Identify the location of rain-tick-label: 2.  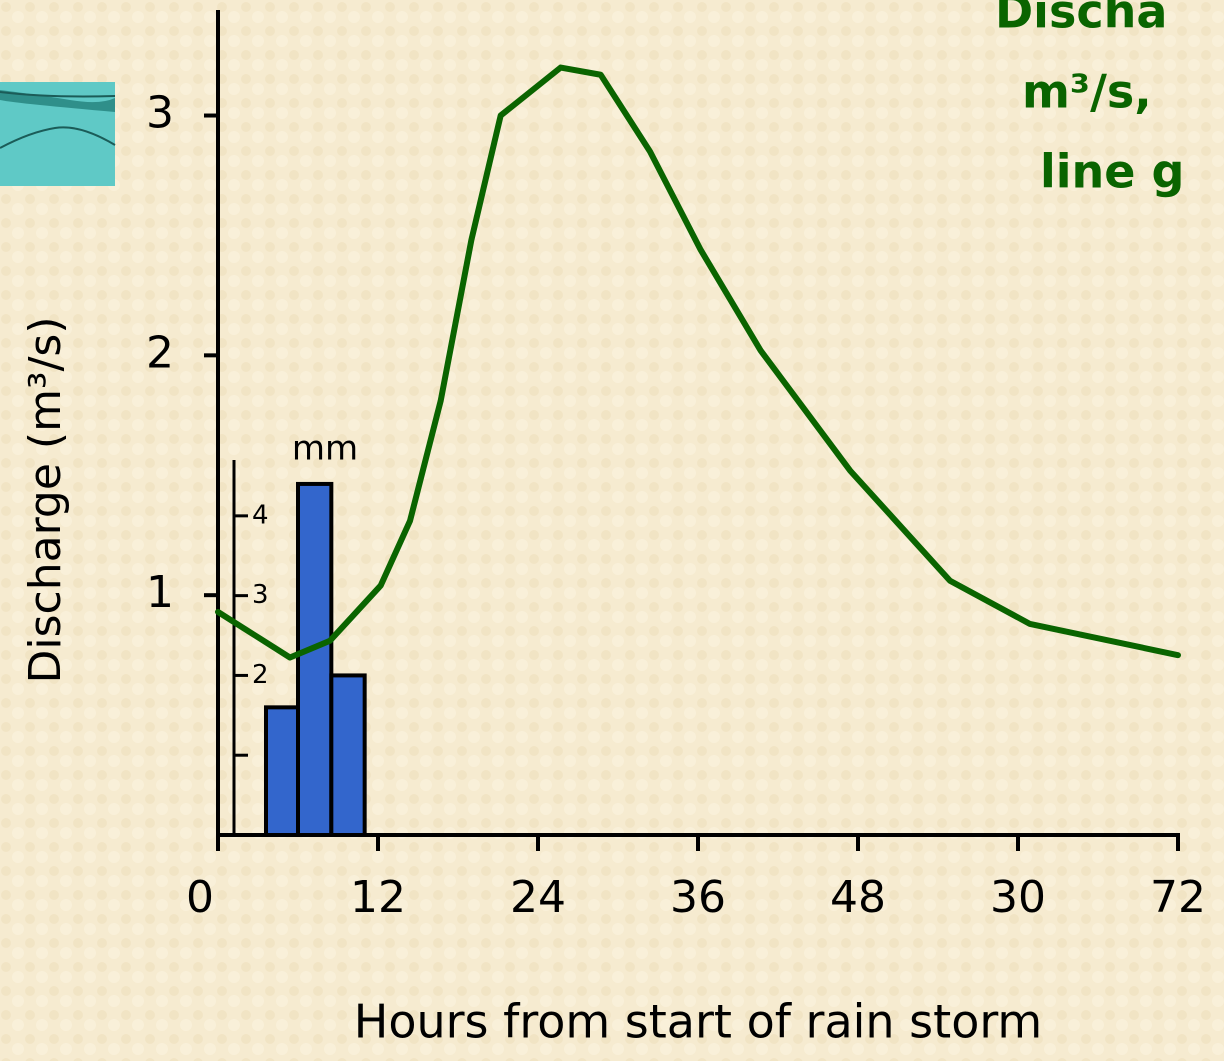
(260, 675).